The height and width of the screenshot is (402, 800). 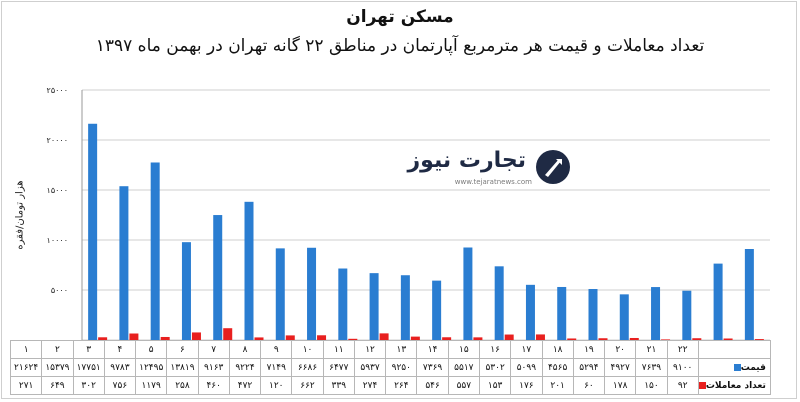 I want to click on table-cell-transactions: ۴۶۰, so click(x=213, y=385).